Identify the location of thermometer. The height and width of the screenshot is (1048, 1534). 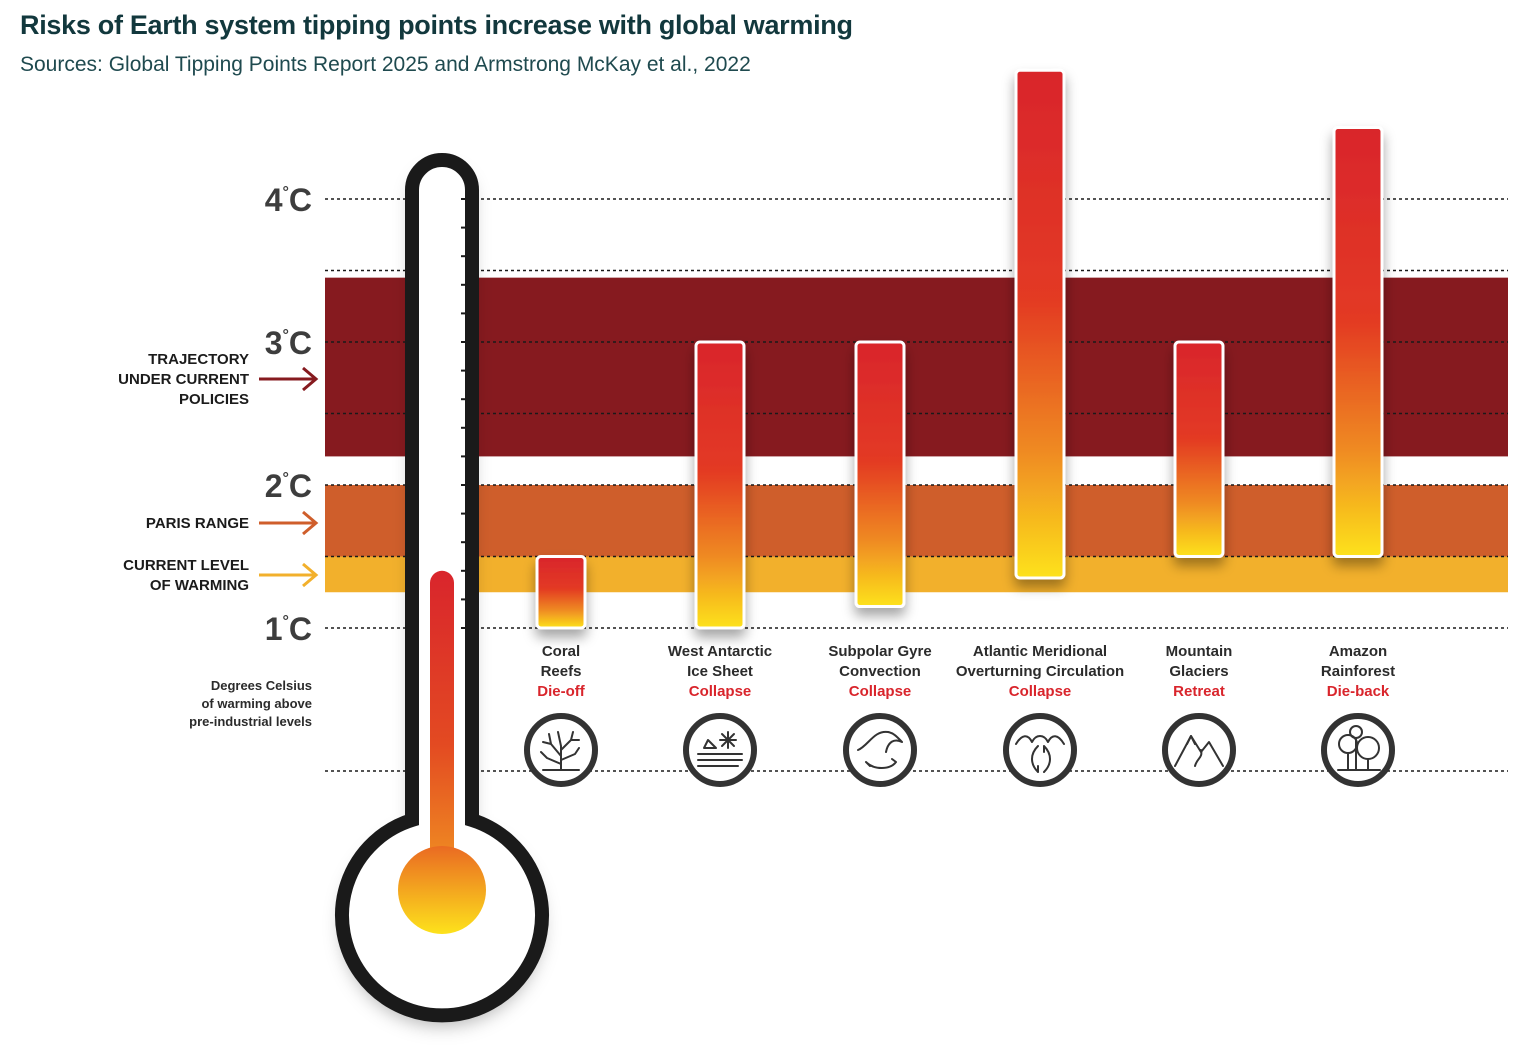
(442, 588).